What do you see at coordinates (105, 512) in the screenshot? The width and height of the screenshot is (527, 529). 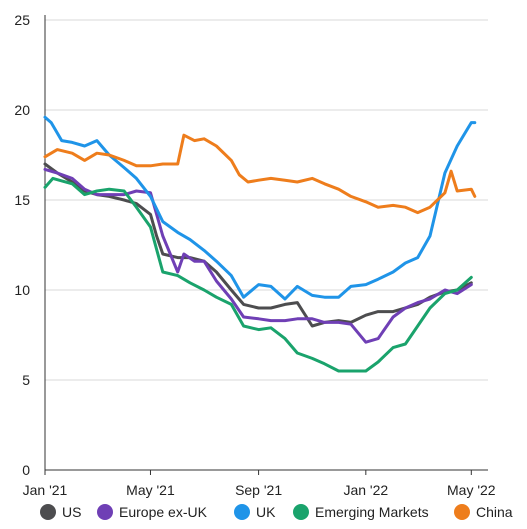 I see `legend-swatch-europe-ex-uk` at bounding box center [105, 512].